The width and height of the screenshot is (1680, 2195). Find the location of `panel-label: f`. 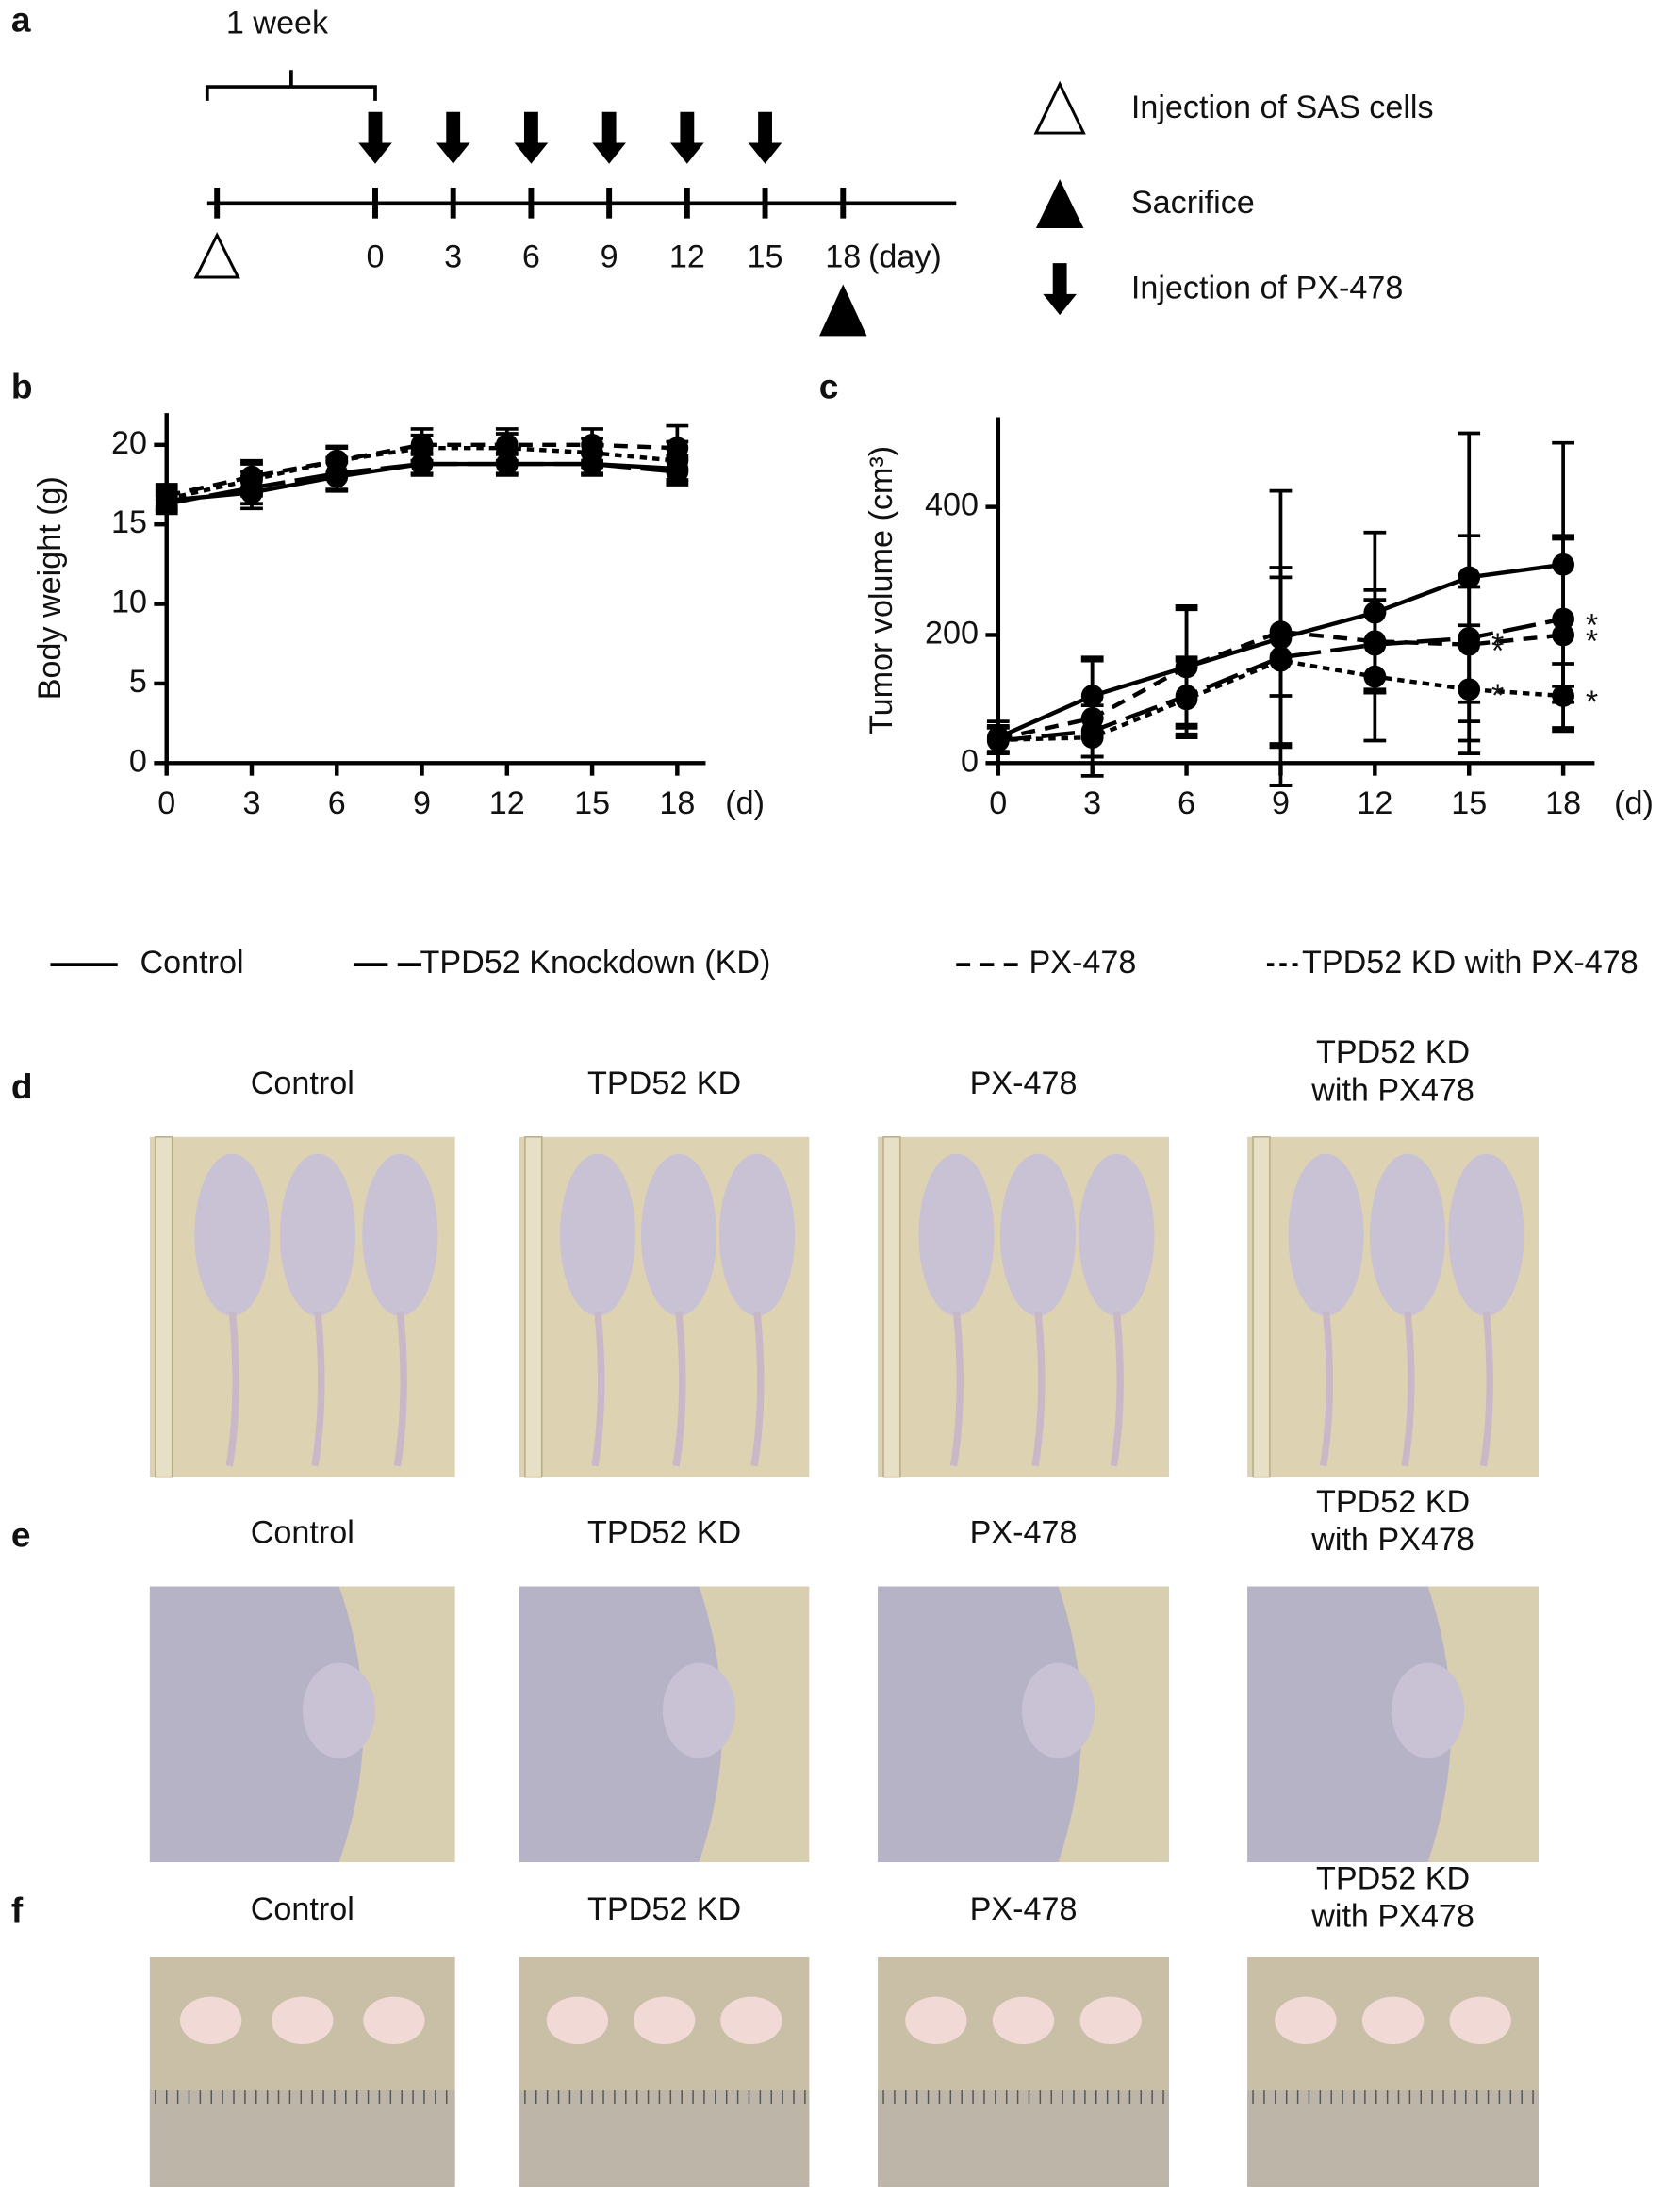

panel-label: f is located at coordinates (17, 1909).